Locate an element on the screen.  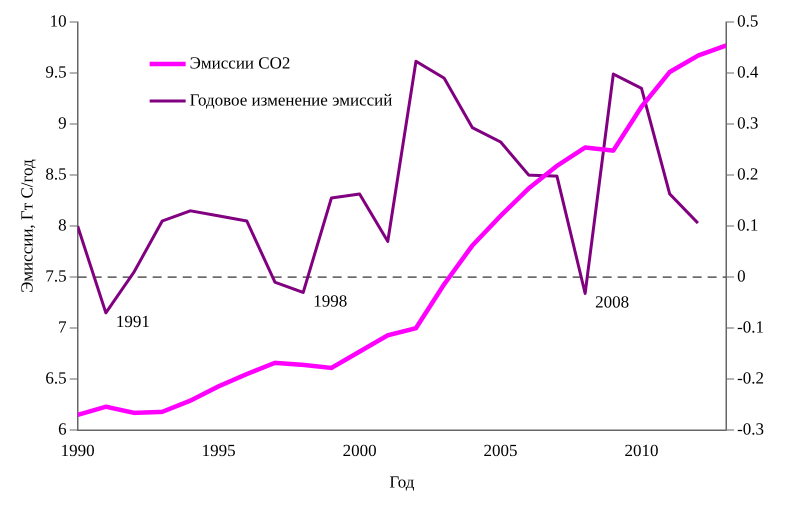
y-tick-label: 6 is located at coordinates (62, 429).